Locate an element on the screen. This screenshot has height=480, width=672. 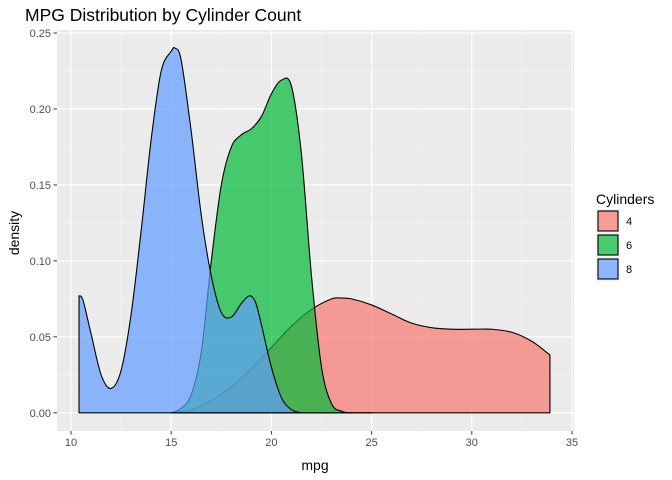
chart-title: MPG Distribution by Cylinder Count is located at coordinates (163, 15).